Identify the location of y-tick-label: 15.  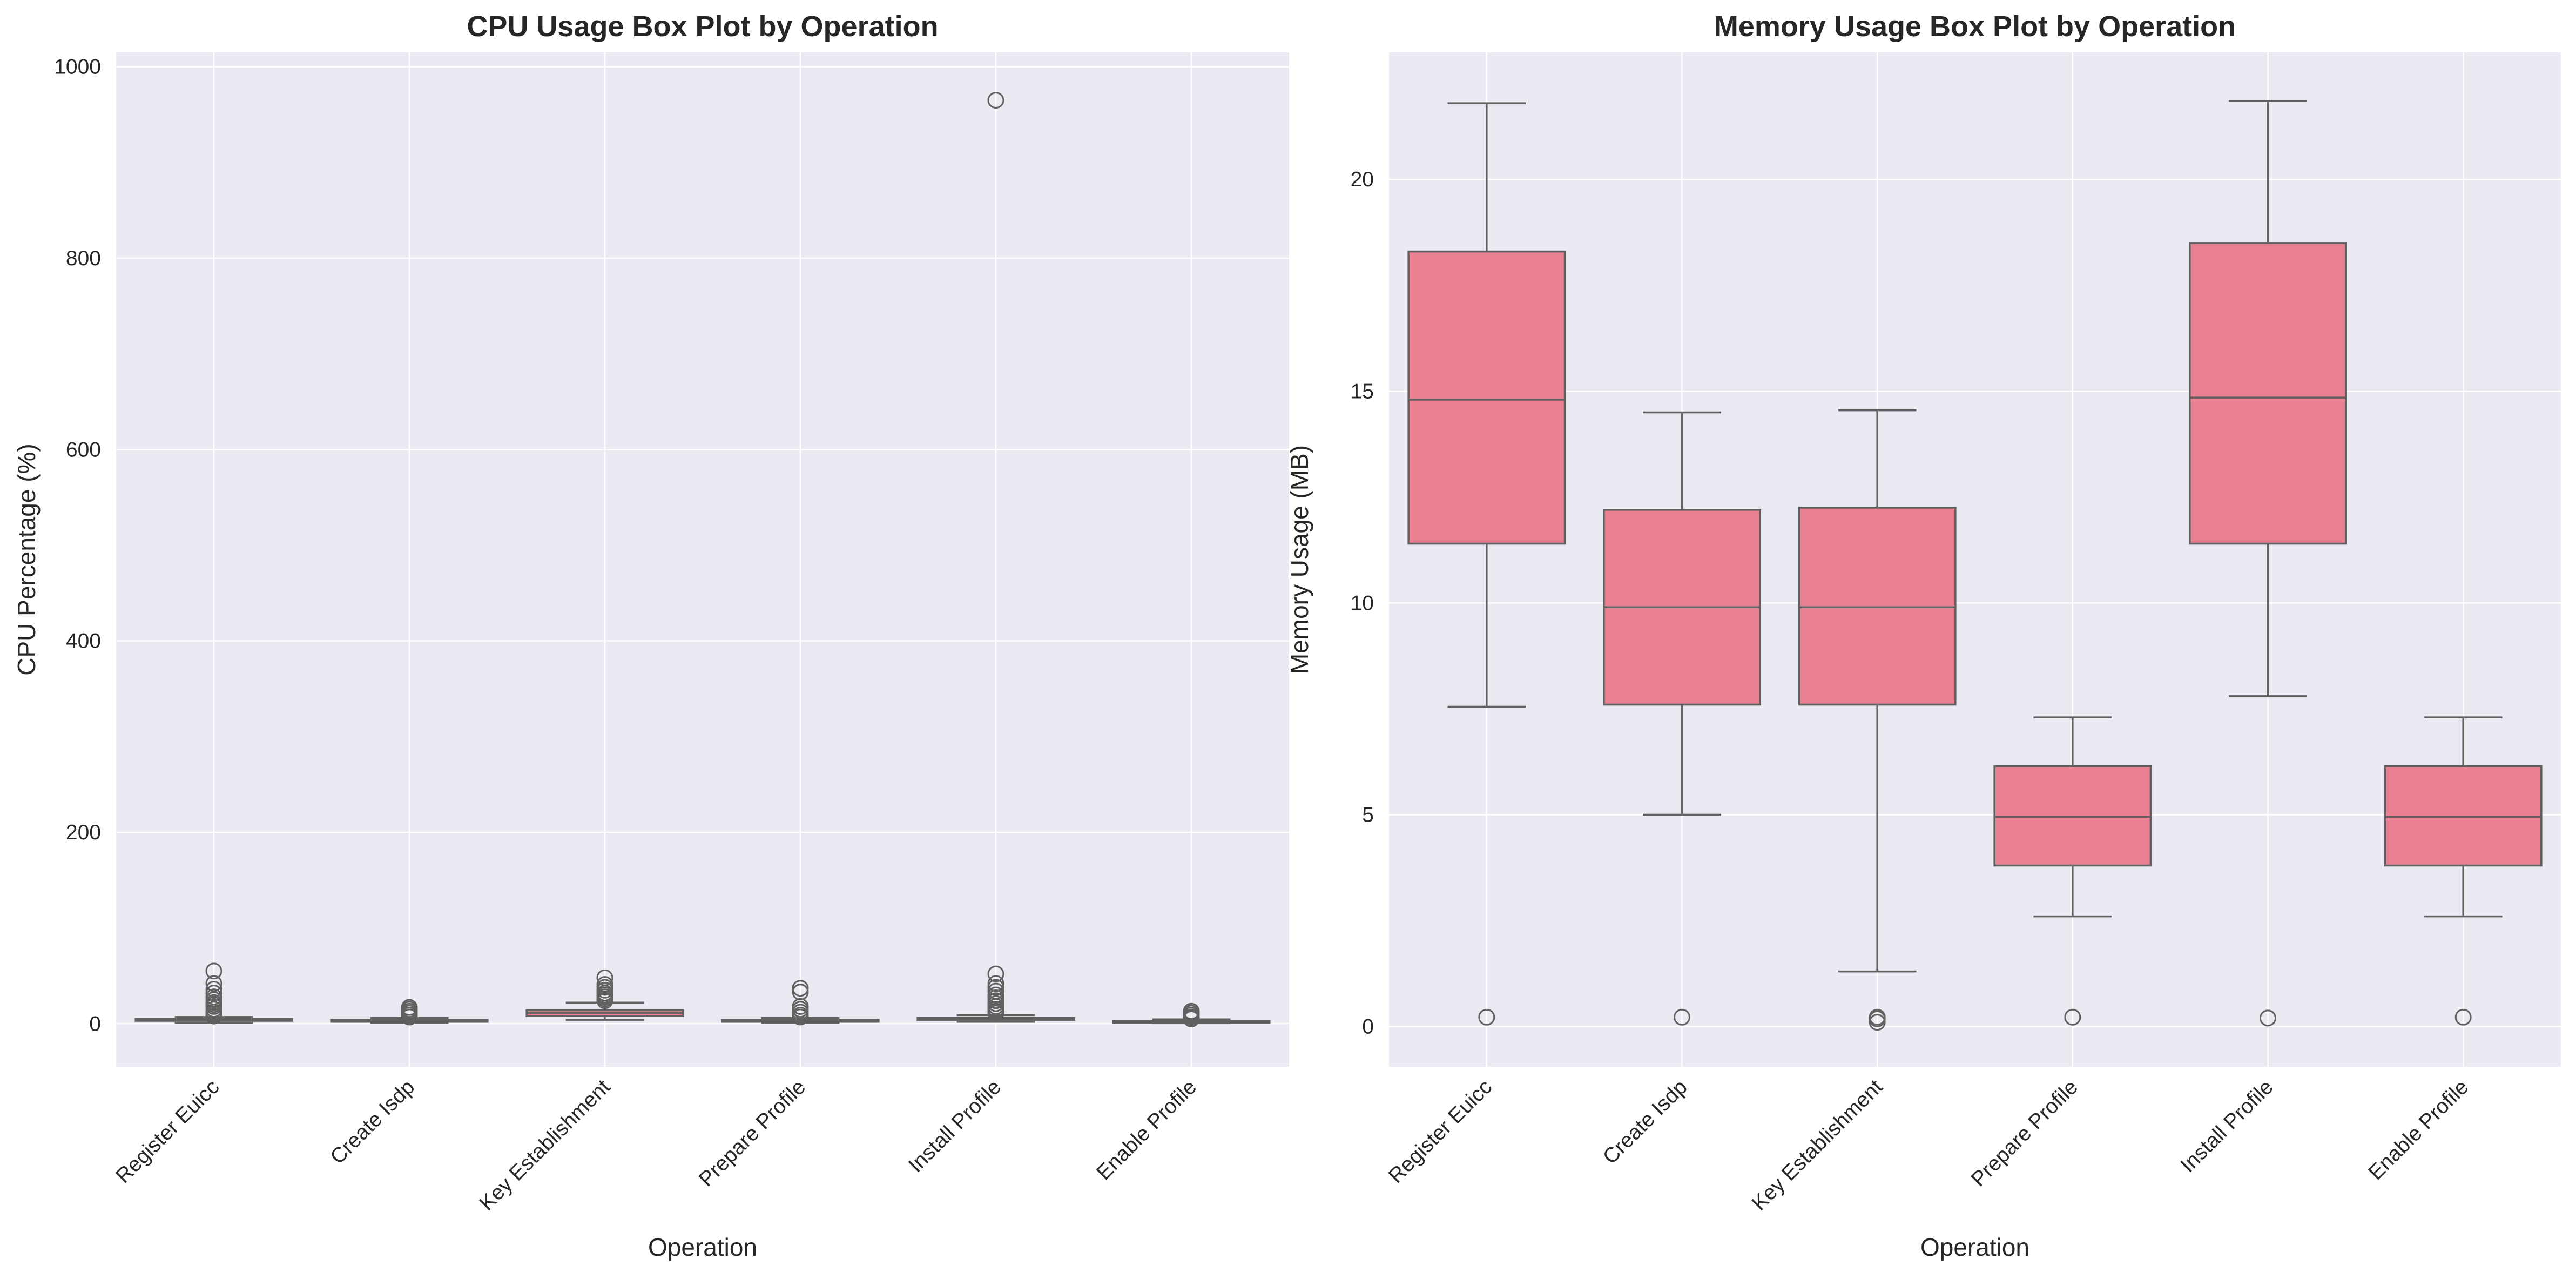
(1362, 391).